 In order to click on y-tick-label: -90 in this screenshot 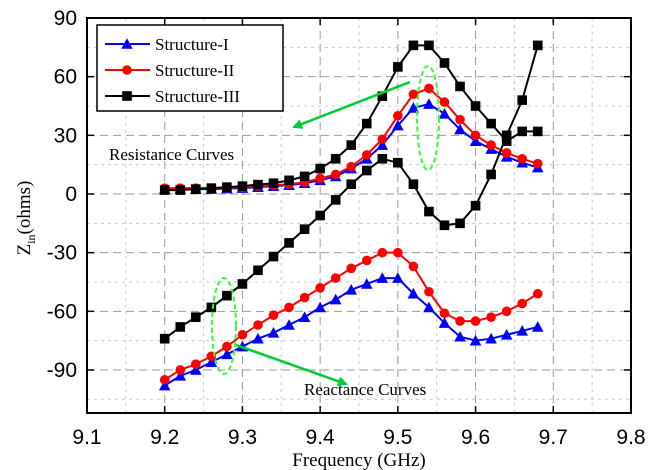, I will do `click(62, 370)`.